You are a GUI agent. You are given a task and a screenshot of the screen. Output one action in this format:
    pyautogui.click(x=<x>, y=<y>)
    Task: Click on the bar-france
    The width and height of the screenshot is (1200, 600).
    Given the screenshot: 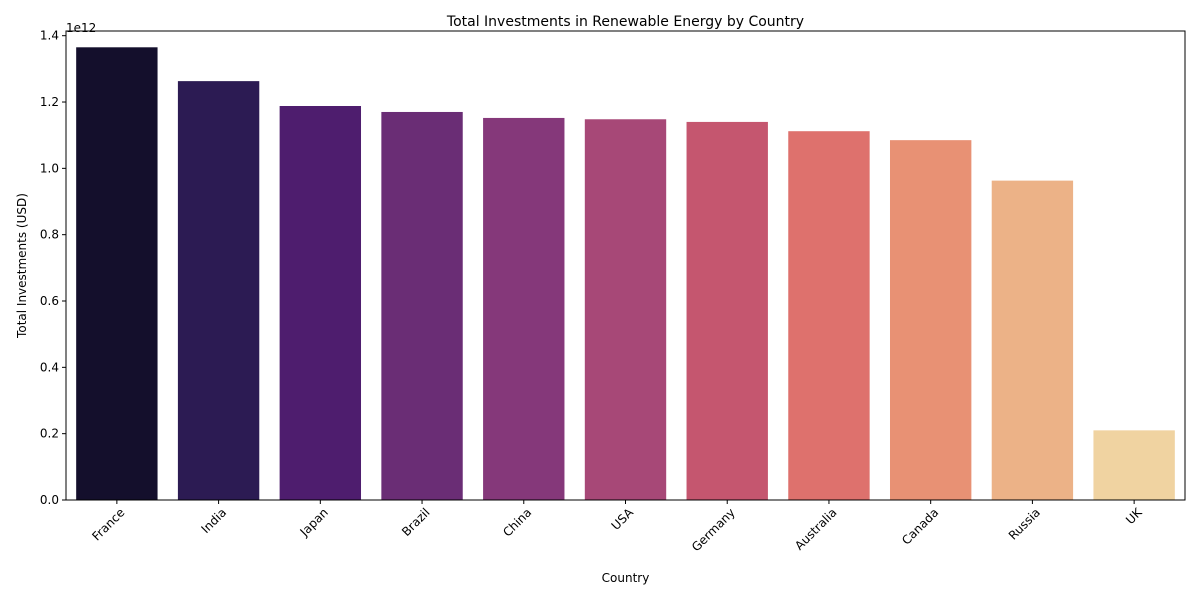 What is the action you would take?
    pyautogui.click(x=117, y=273)
    